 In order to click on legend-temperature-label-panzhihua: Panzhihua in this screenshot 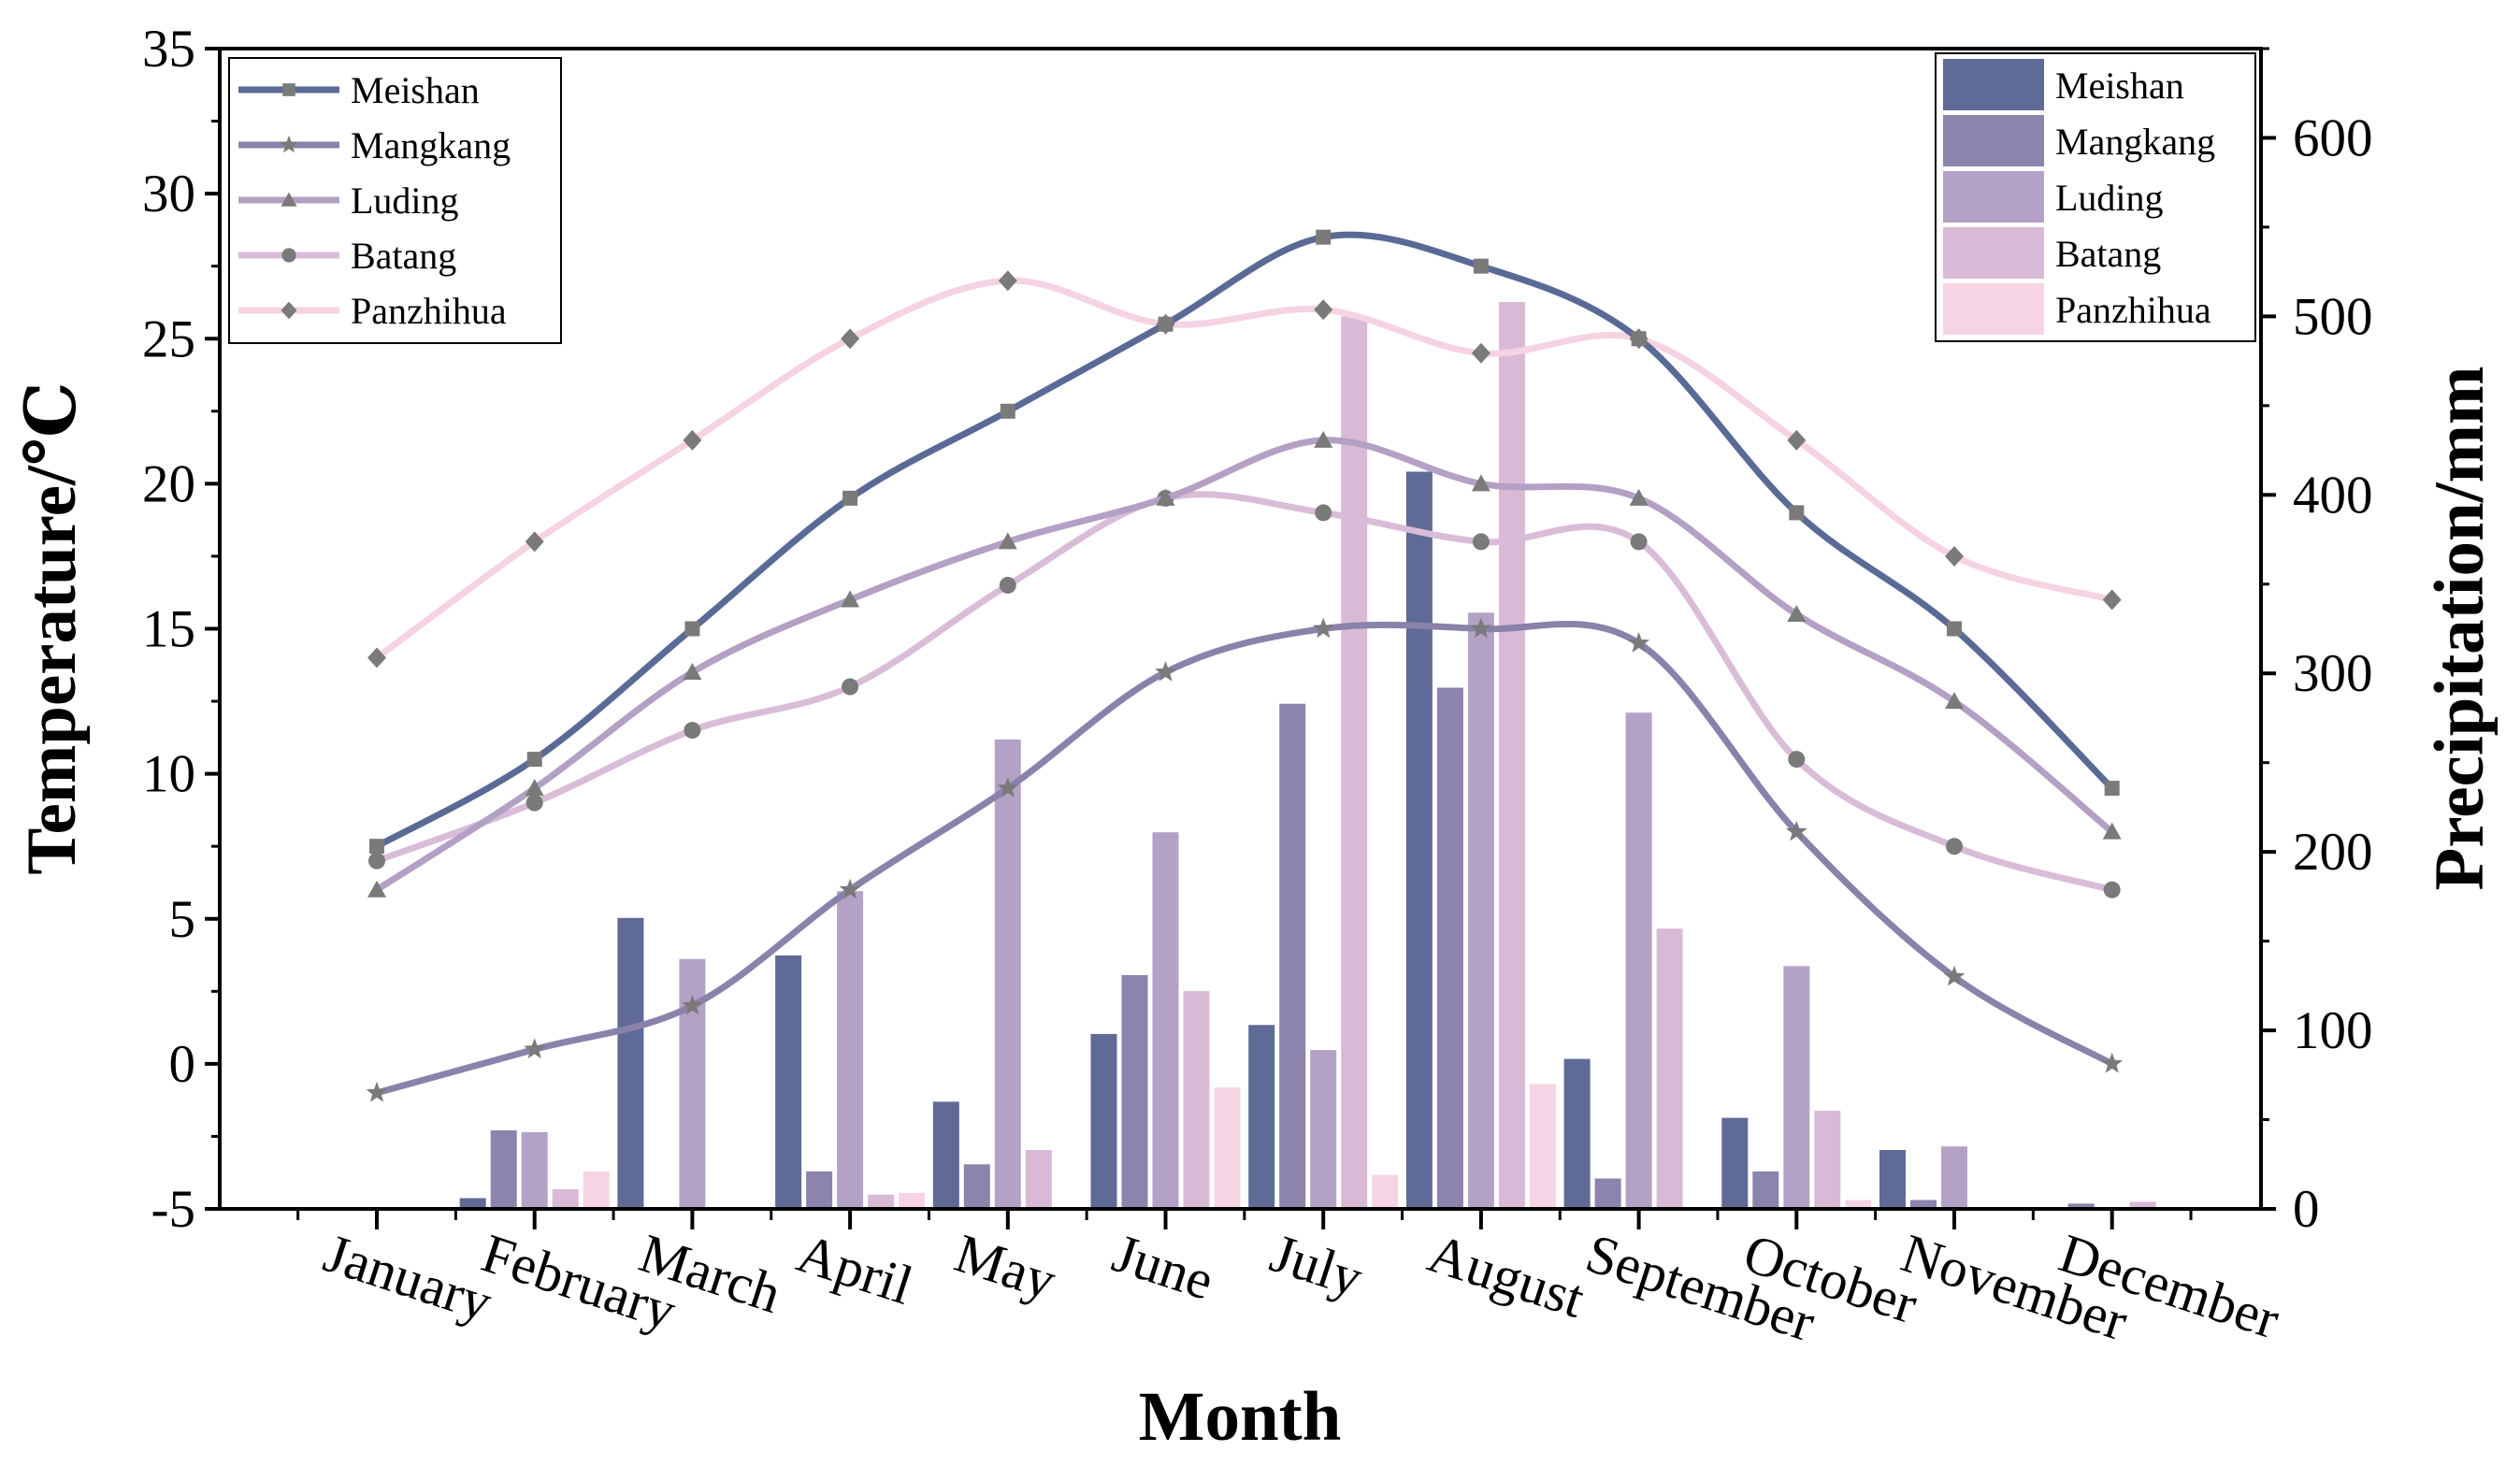, I will do `click(429, 311)`.